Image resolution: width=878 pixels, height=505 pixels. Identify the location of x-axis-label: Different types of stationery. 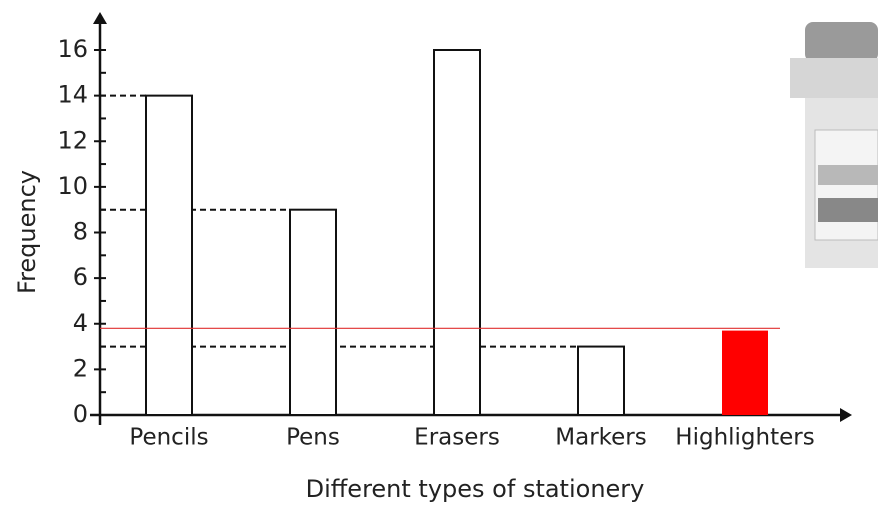
(475, 489).